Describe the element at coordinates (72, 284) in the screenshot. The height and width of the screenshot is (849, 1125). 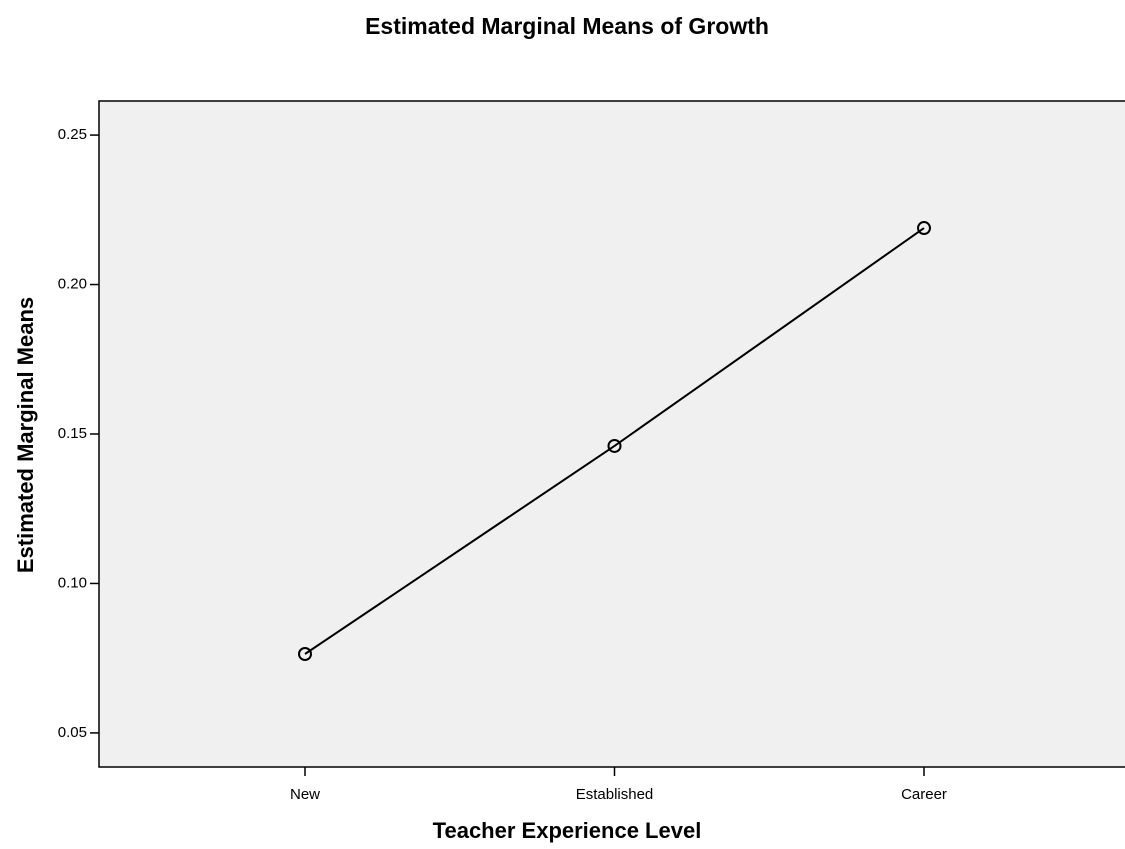
I see `y-tick-label: 0.20` at that location.